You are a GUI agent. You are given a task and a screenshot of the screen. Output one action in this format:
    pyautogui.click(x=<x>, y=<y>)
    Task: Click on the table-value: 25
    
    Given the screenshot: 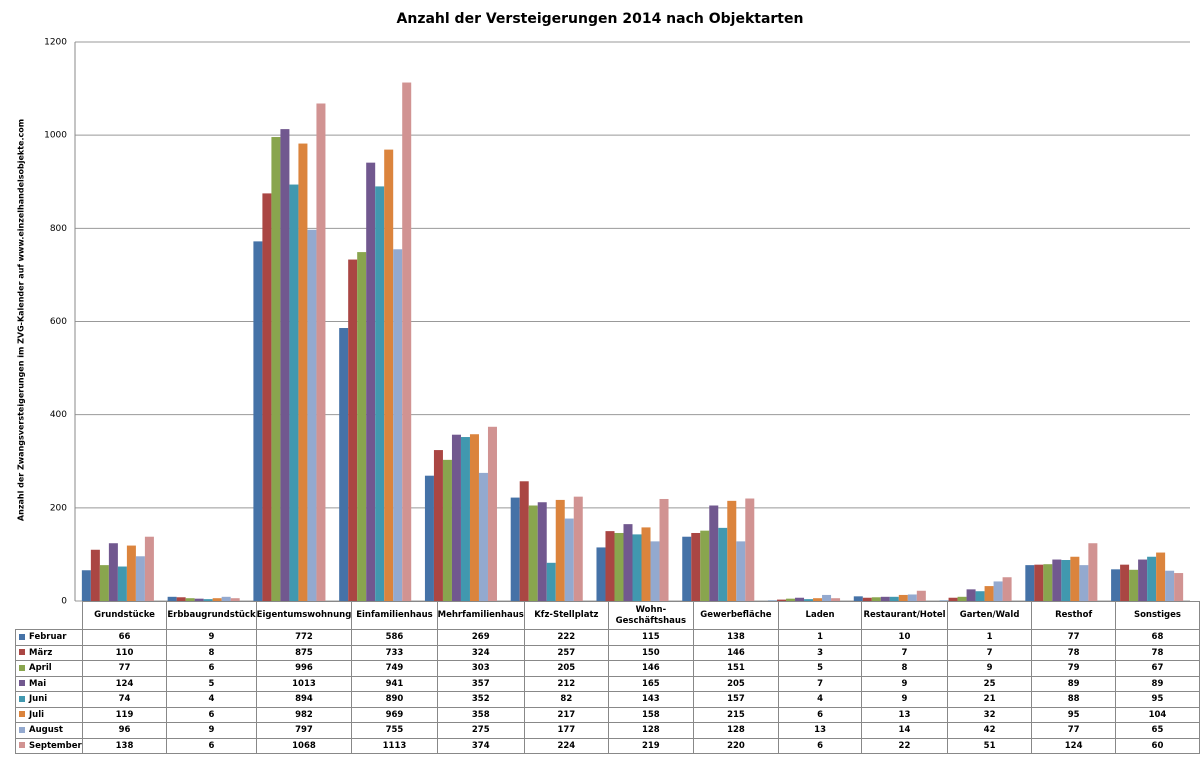 What is the action you would take?
    pyautogui.click(x=989, y=683)
    